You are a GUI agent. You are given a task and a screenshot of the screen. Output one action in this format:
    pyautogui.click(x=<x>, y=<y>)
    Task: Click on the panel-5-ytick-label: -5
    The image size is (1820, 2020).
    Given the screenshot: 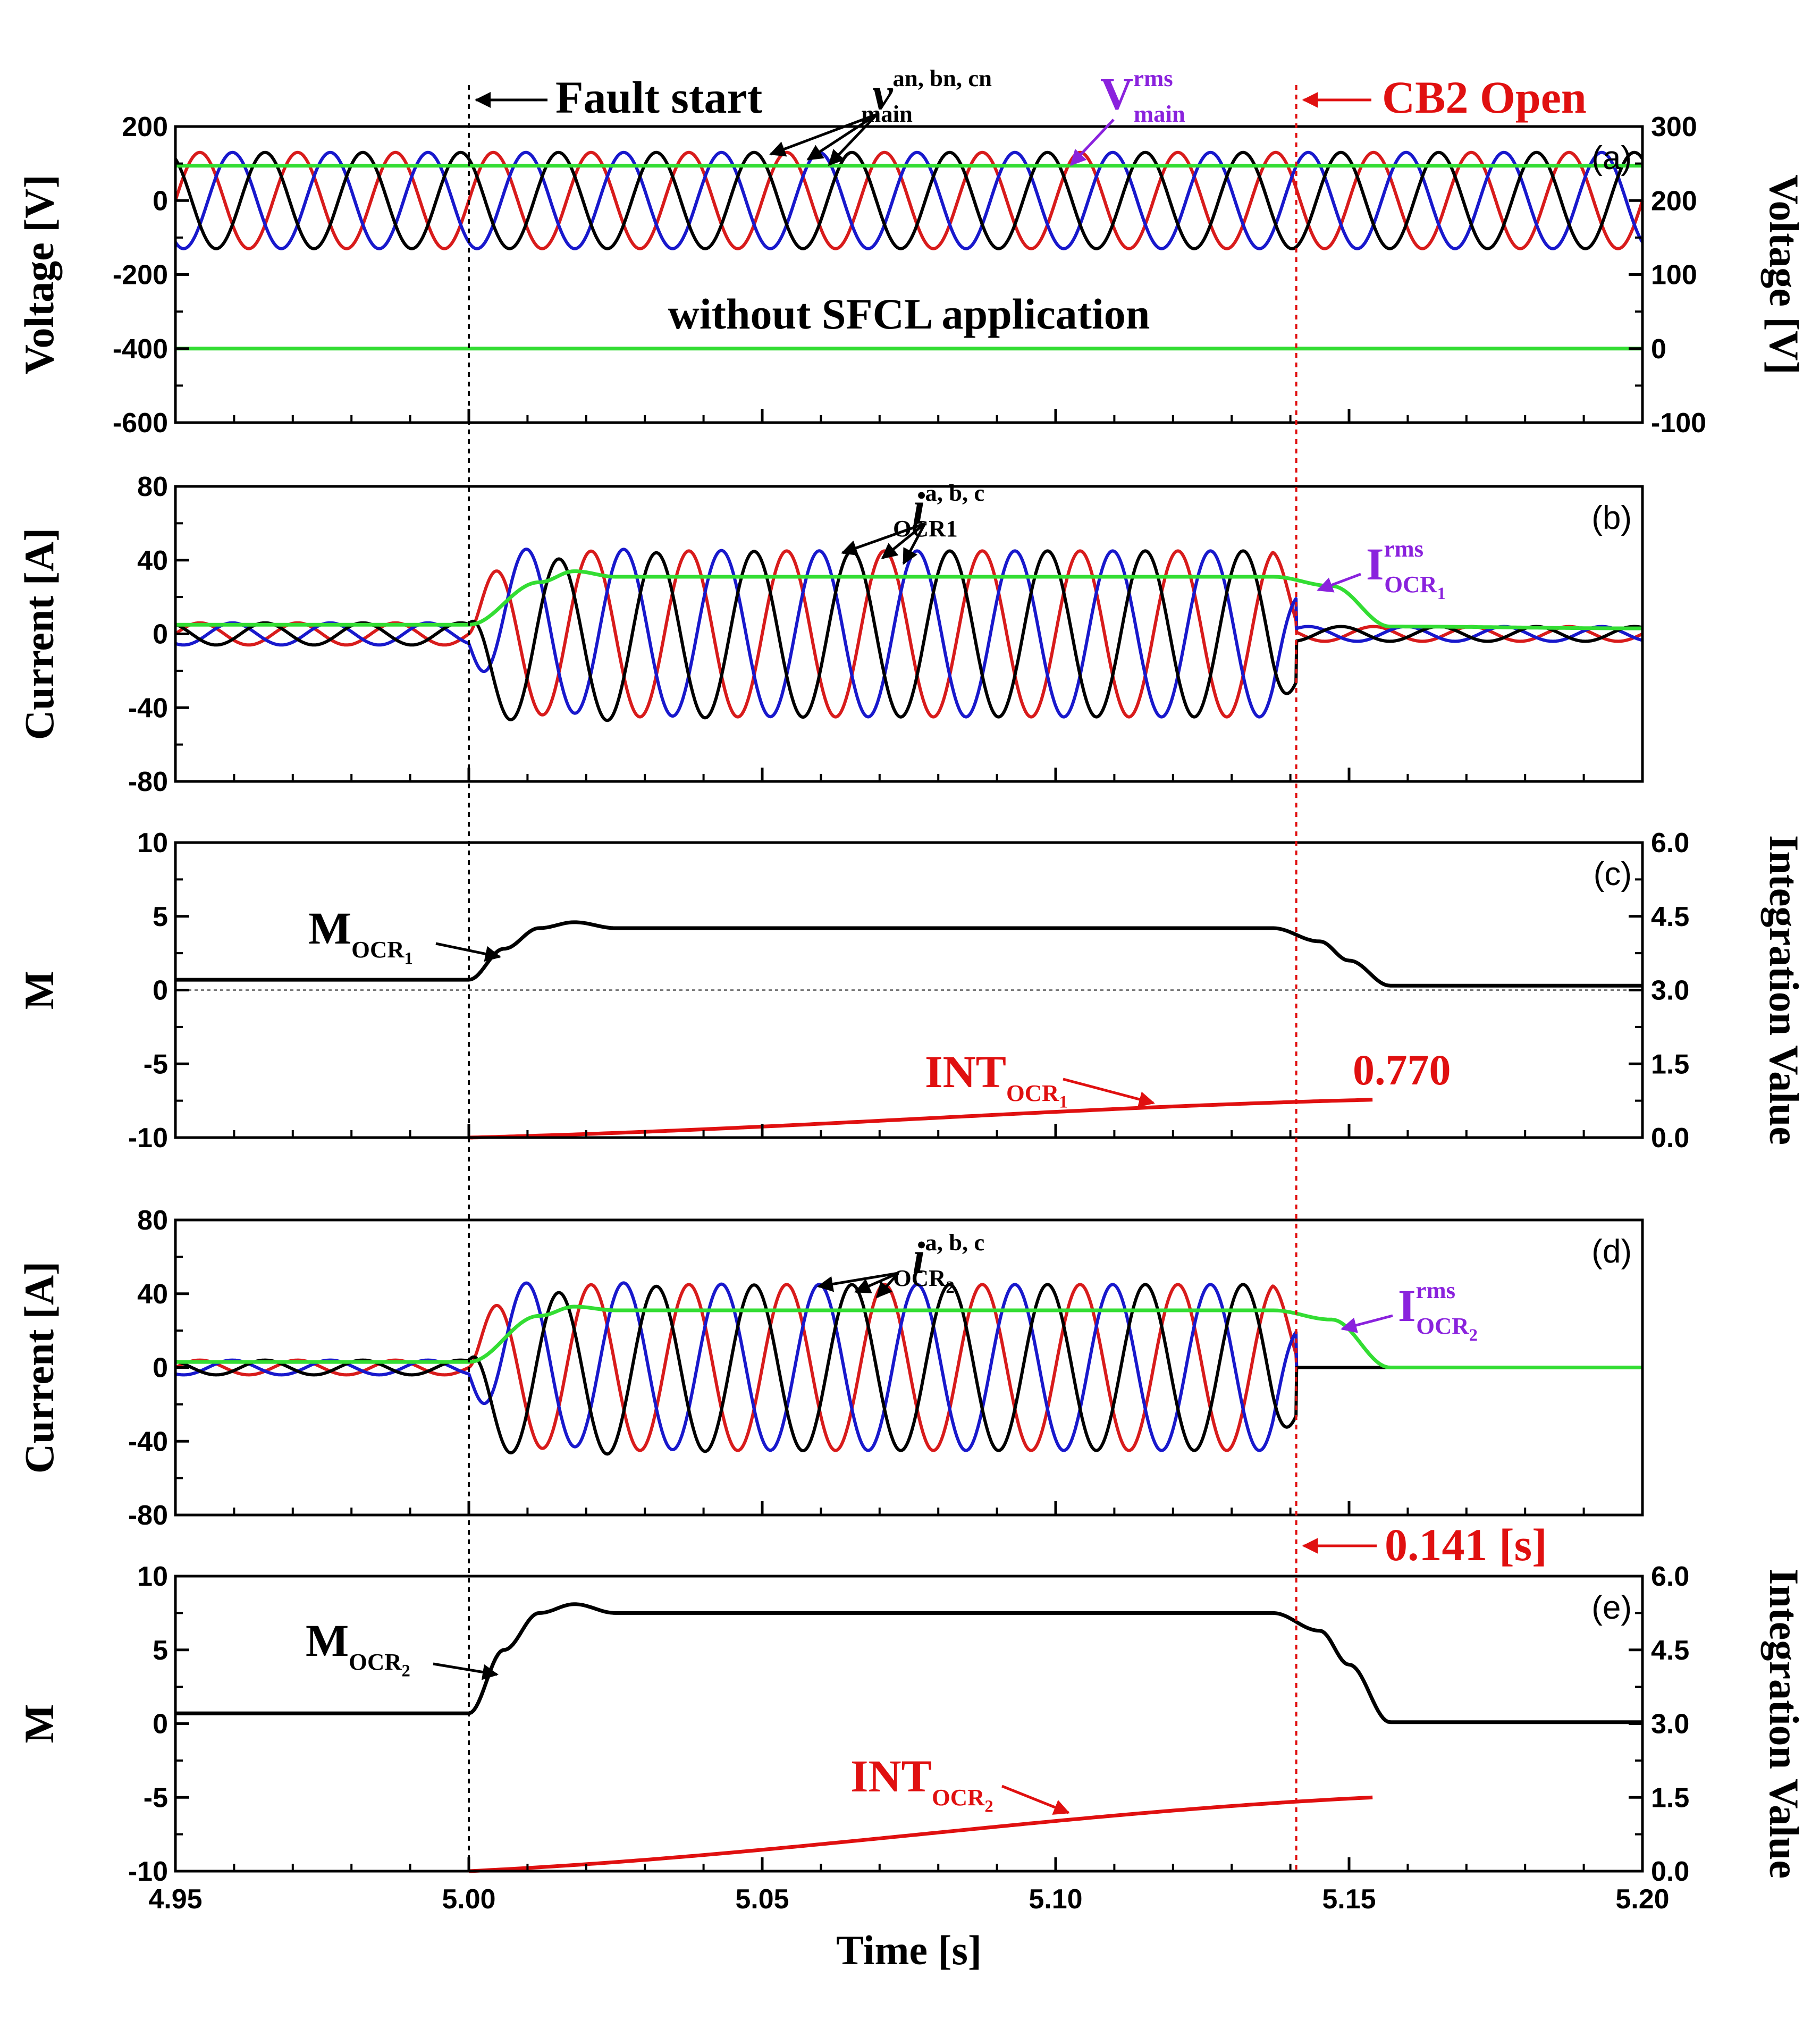 What is the action you would take?
    pyautogui.click(x=156, y=1797)
    